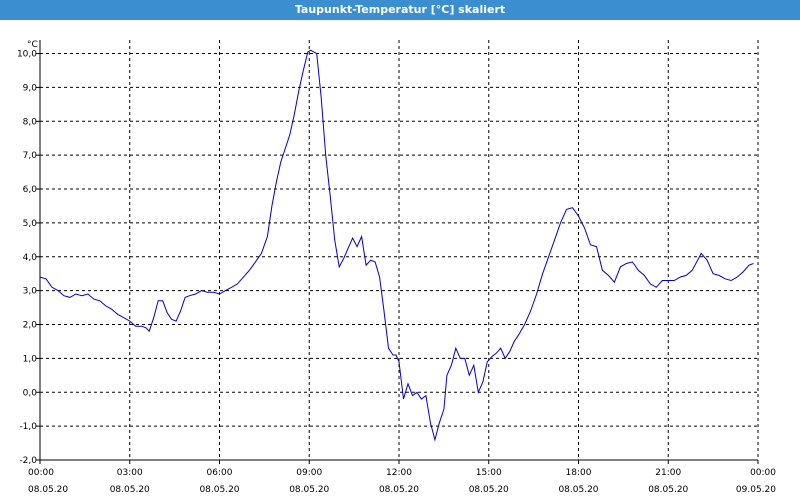 The image size is (800, 500). I want to click on y-tick-label: 3,0, so click(30, 292).